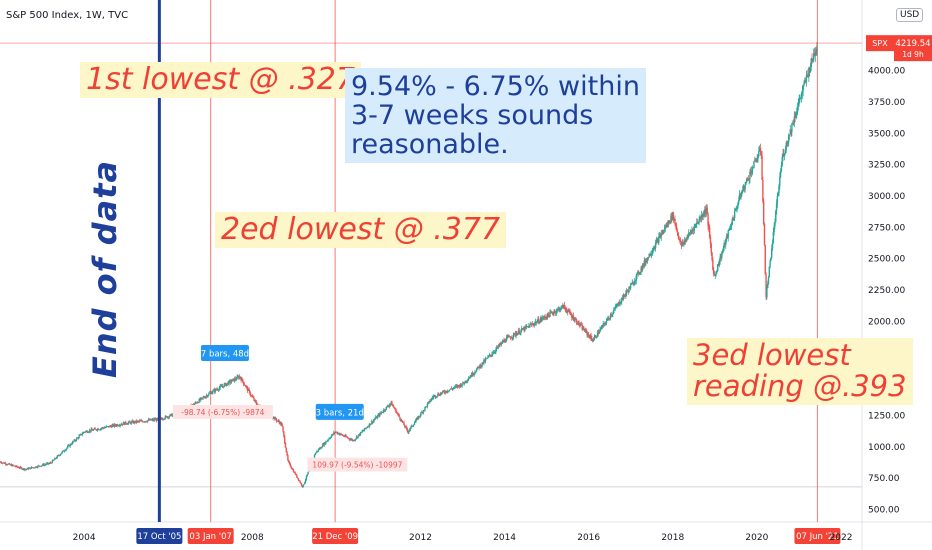 The image size is (932, 550). What do you see at coordinates (817, 536) in the screenshot?
I see `date-marker-badge` at bounding box center [817, 536].